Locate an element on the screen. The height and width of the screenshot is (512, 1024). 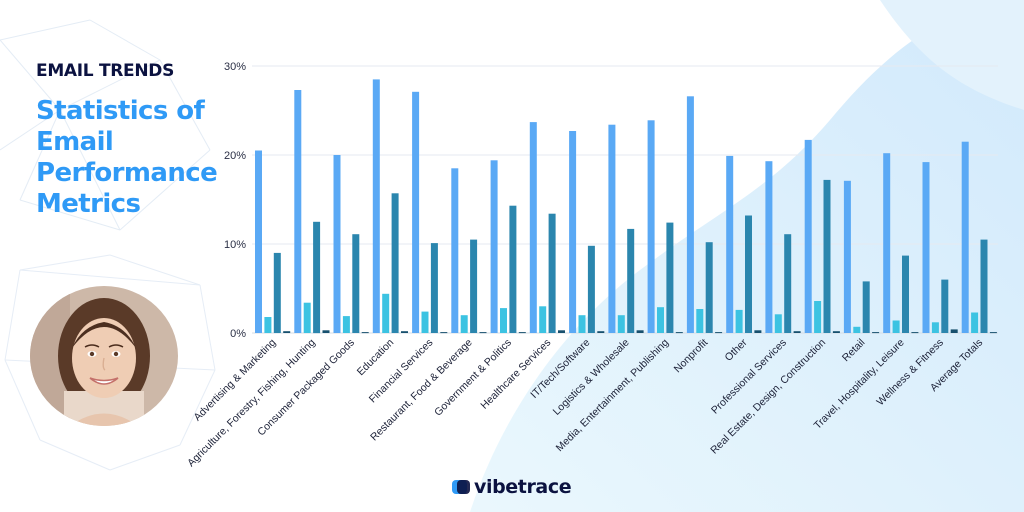
page-headline: Statistics of Email Performance Metrics is located at coordinates (136, 158).